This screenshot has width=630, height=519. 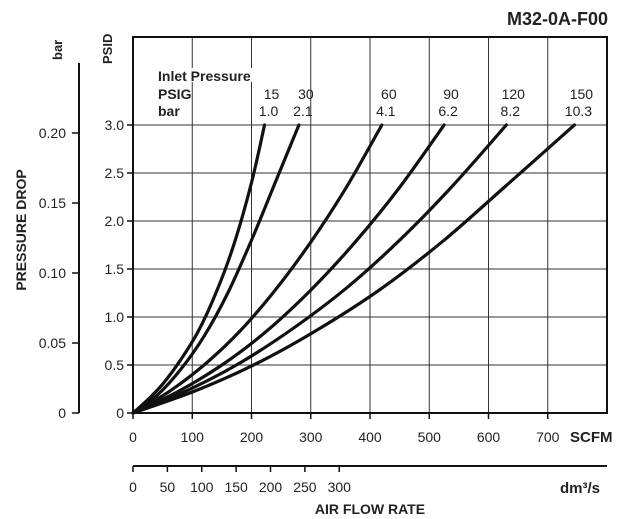 What do you see at coordinates (580, 488) in the screenshot?
I see `x-unit-dm3s: dm³/s` at bounding box center [580, 488].